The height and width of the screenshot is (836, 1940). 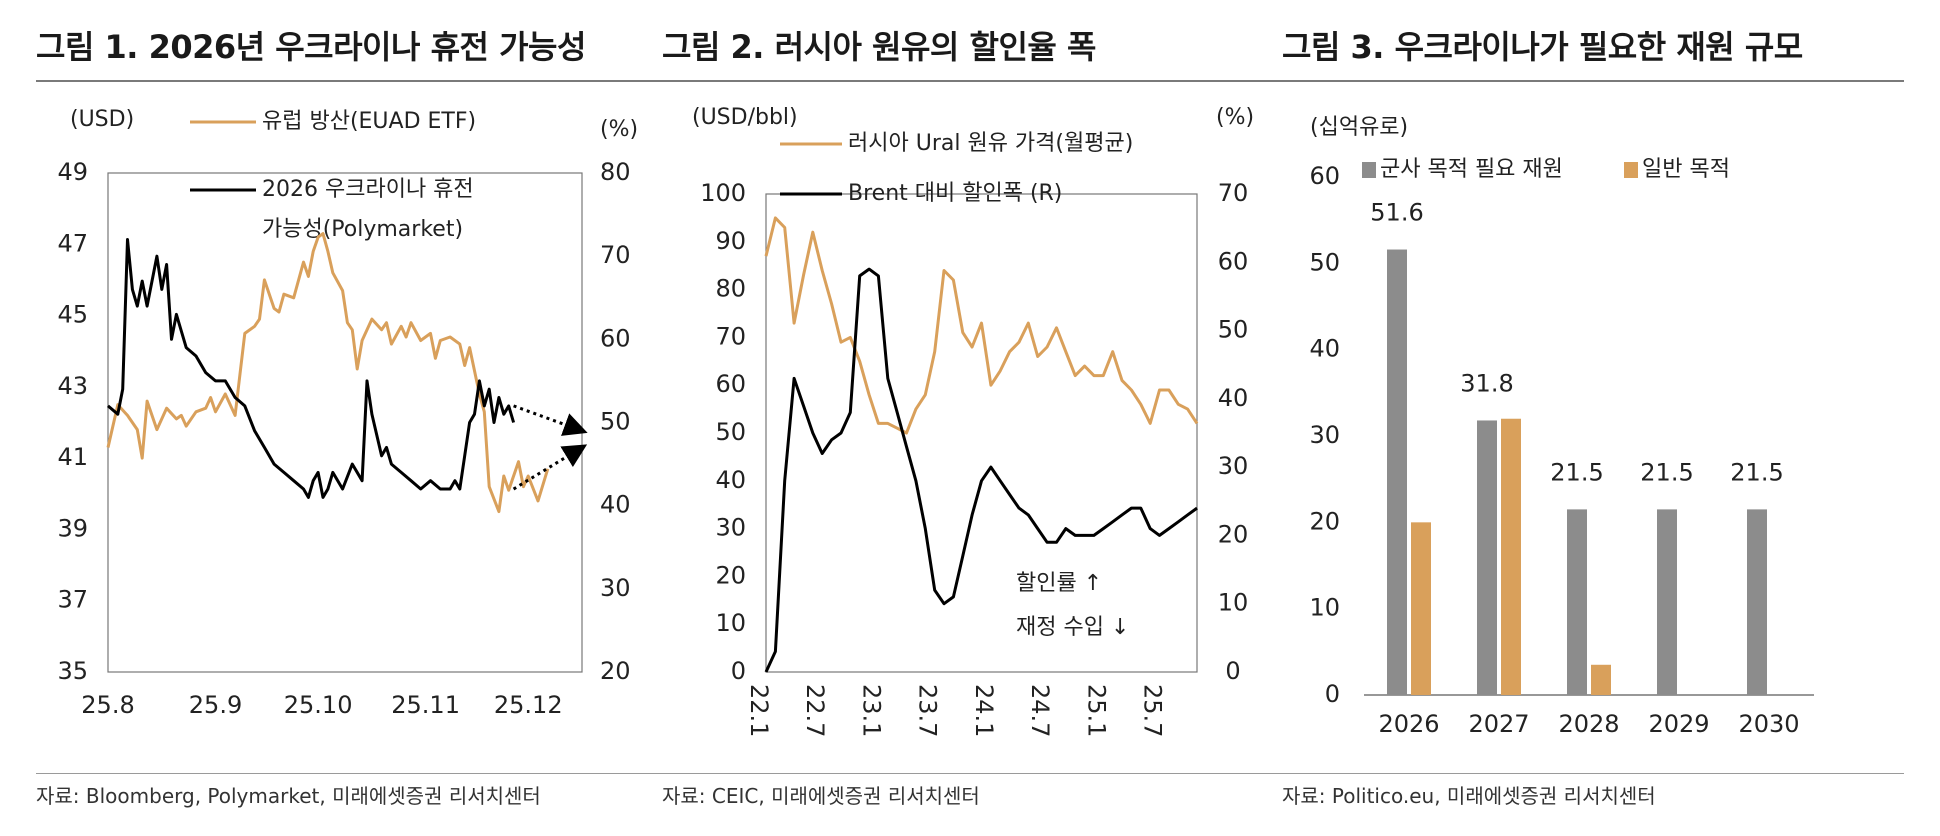 What do you see at coordinates (1324, 521) in the screenshot?
I see `fig3-y-tick-label: 20` at bounding box center [1324, 521].